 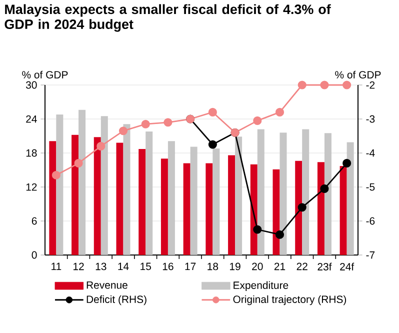 What do you see at coordinates (370, 255) in the screenshot?
I see `y2-tick-label: -7` at bounding box center [370, 255].